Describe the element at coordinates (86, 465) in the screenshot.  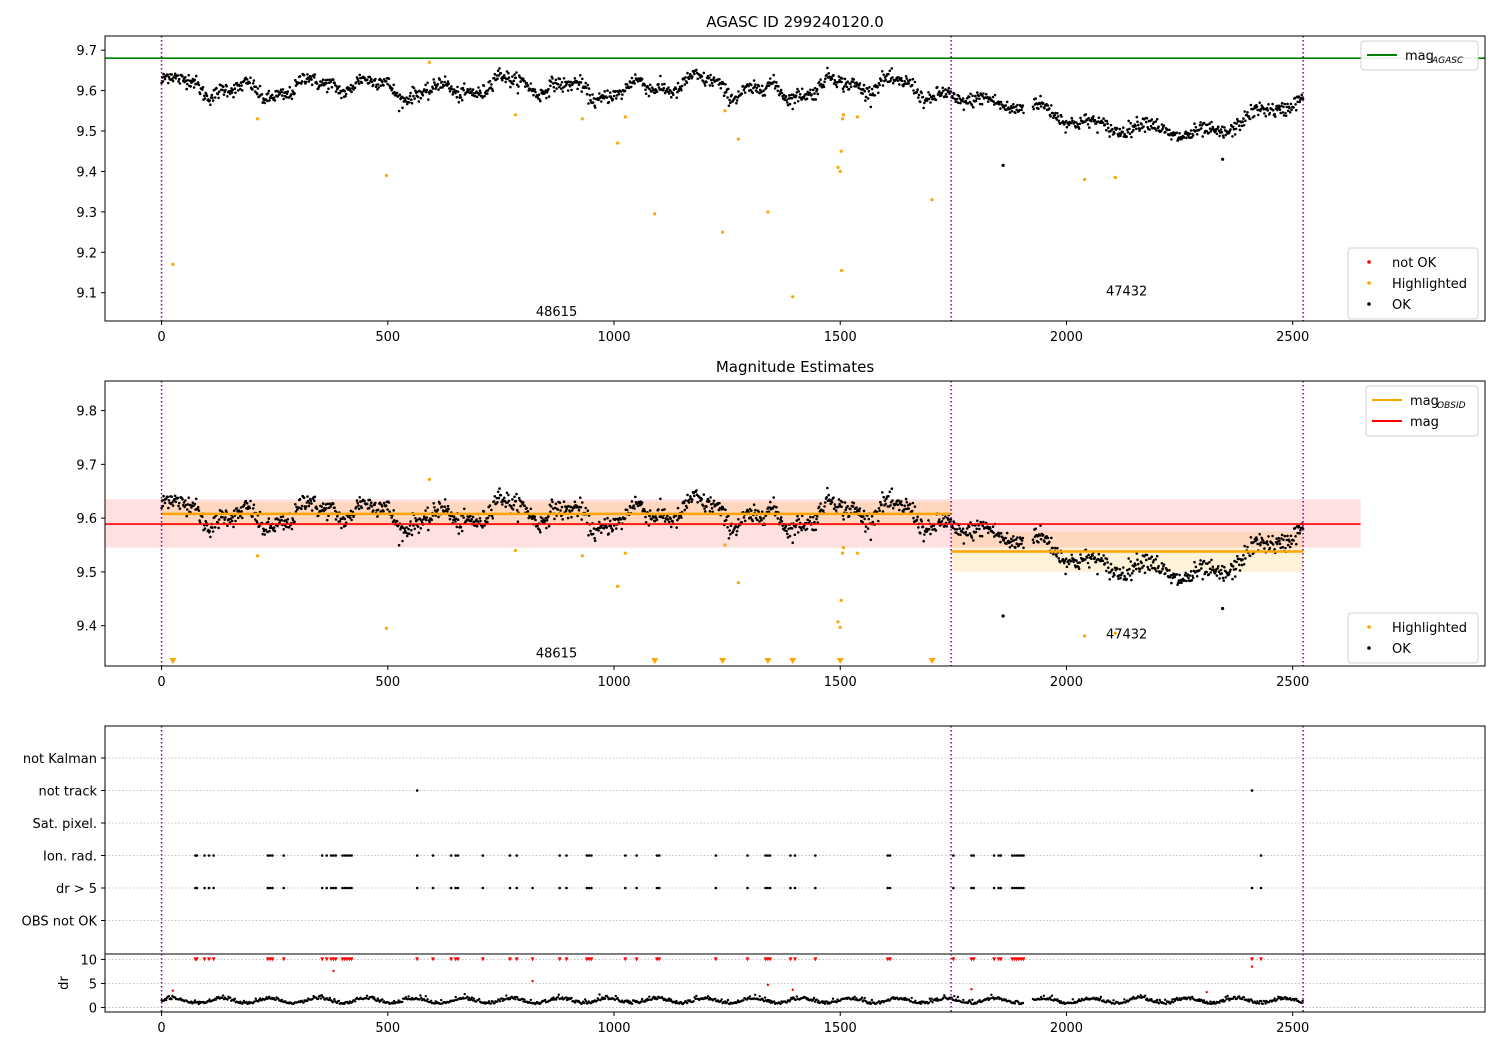
I see `y-tick-label: 9.7` at that location.